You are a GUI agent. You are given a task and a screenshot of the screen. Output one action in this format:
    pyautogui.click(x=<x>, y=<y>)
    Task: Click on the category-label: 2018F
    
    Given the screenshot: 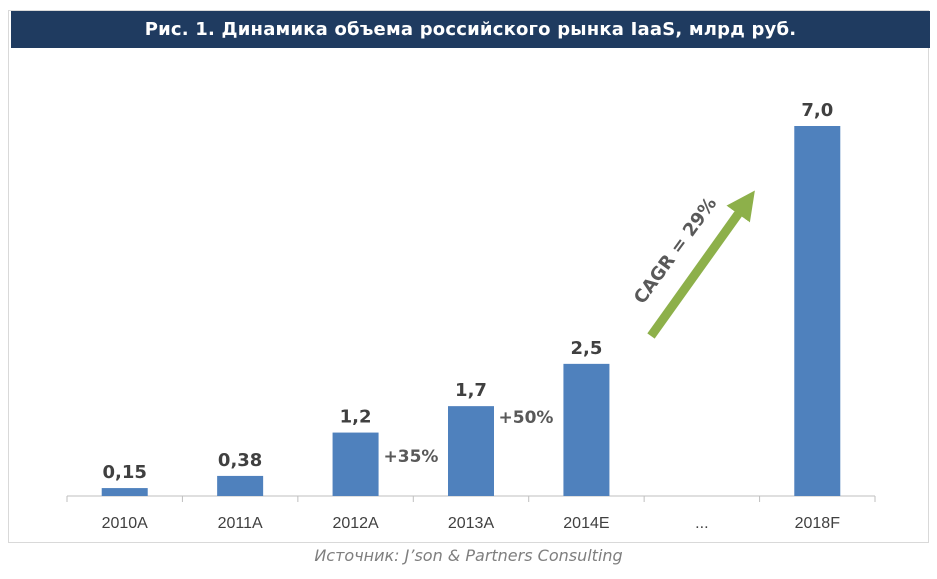 What is the action you would take?
    pyautogui.click(x=818, y=523)
    